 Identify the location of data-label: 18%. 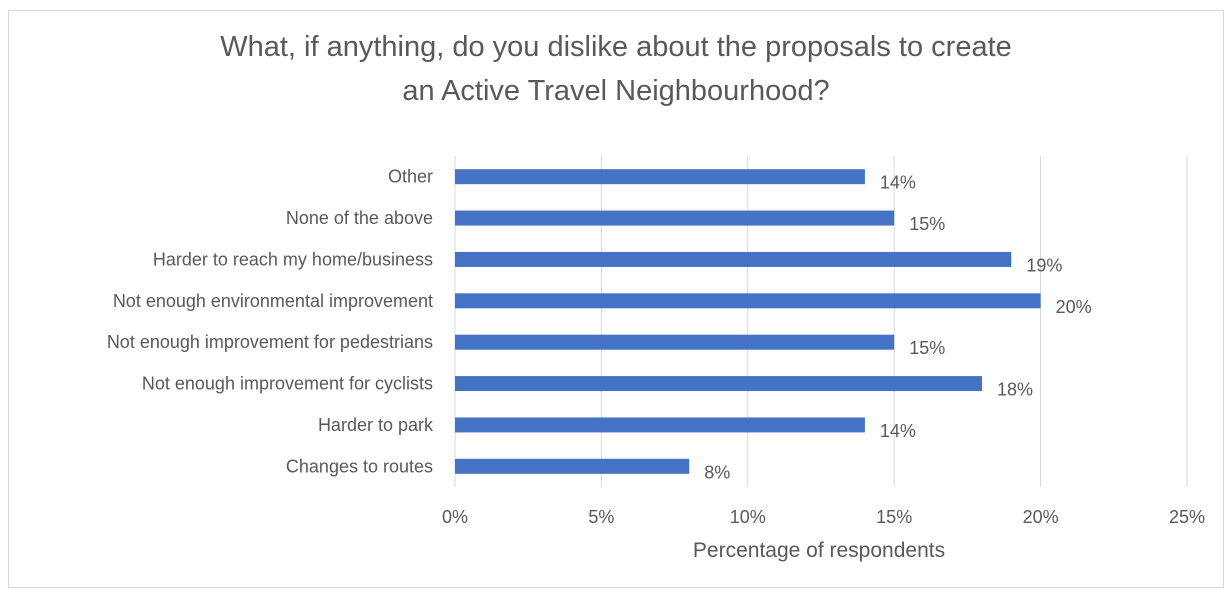
(1015, 390).